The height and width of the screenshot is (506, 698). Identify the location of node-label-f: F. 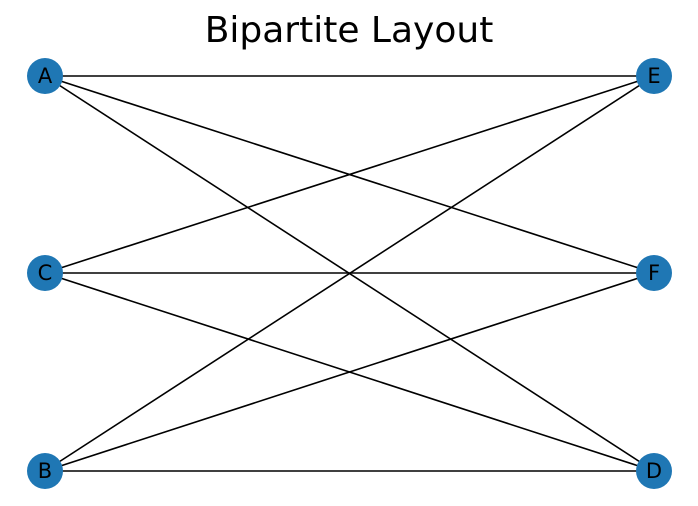
(654, 273).